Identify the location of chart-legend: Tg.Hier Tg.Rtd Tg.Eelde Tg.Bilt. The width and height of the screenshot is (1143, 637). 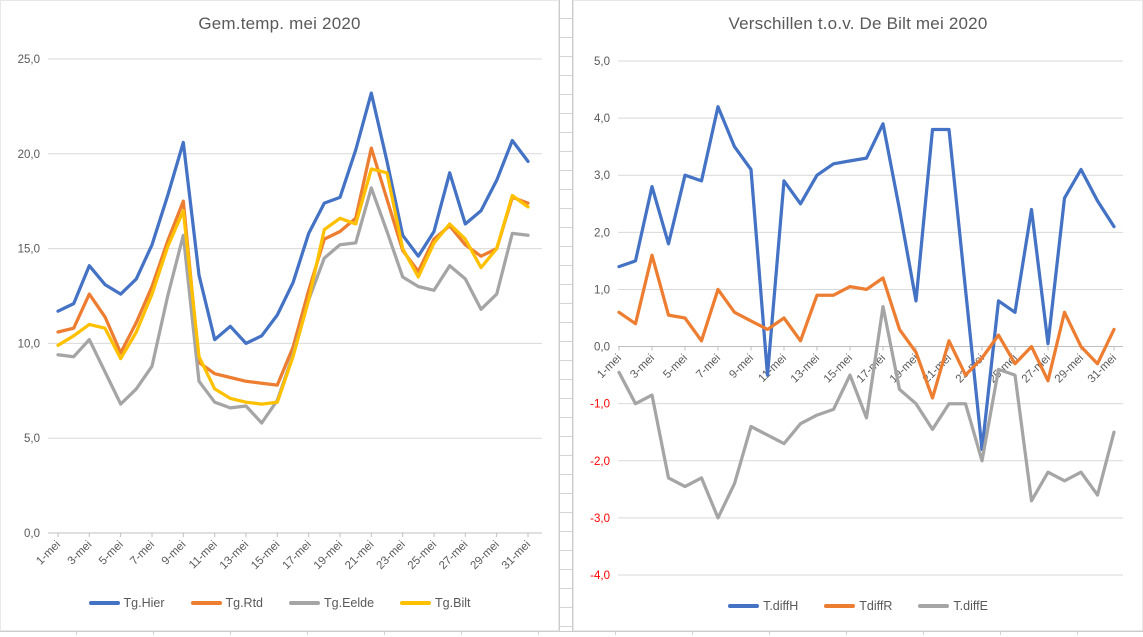
(279, 603).